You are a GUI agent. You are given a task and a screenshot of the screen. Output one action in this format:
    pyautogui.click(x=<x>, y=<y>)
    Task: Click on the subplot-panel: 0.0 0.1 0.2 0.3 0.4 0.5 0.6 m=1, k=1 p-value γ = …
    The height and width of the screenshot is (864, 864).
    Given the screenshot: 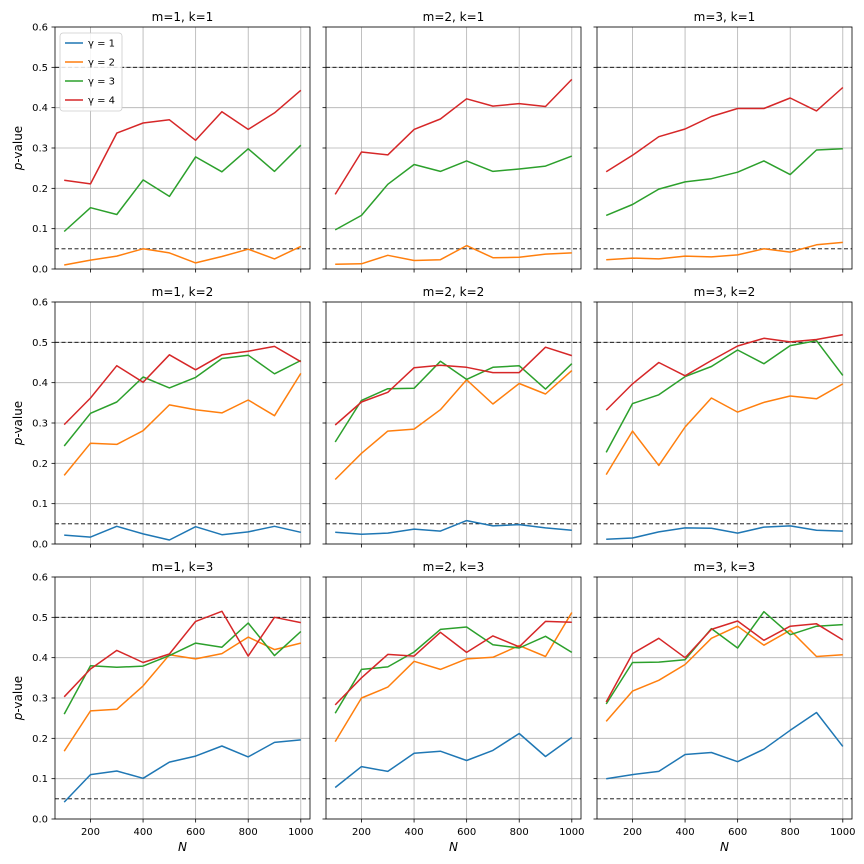 What is the action you would take?
    pyautogui.click(x=161, y=143)
    